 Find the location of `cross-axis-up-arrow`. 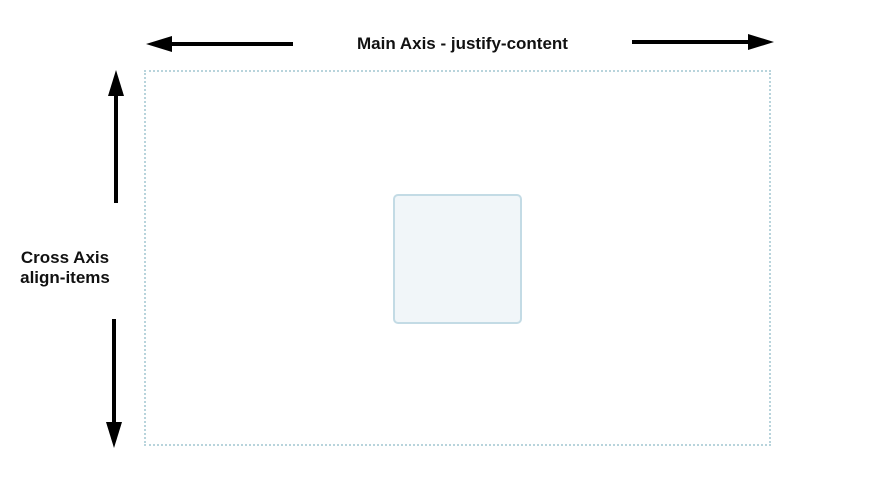

cross-axis-up-arrow is located at coordinates (116, 136).